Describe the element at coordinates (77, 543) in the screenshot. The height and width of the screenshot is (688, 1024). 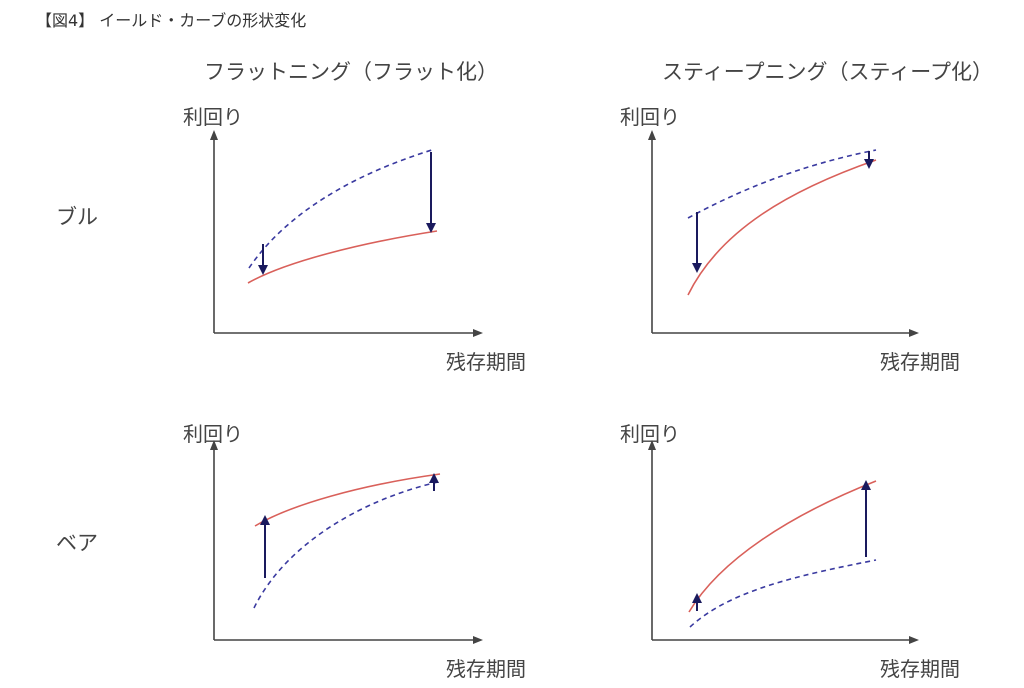
I see `row-label-bear: ベア` at that location.